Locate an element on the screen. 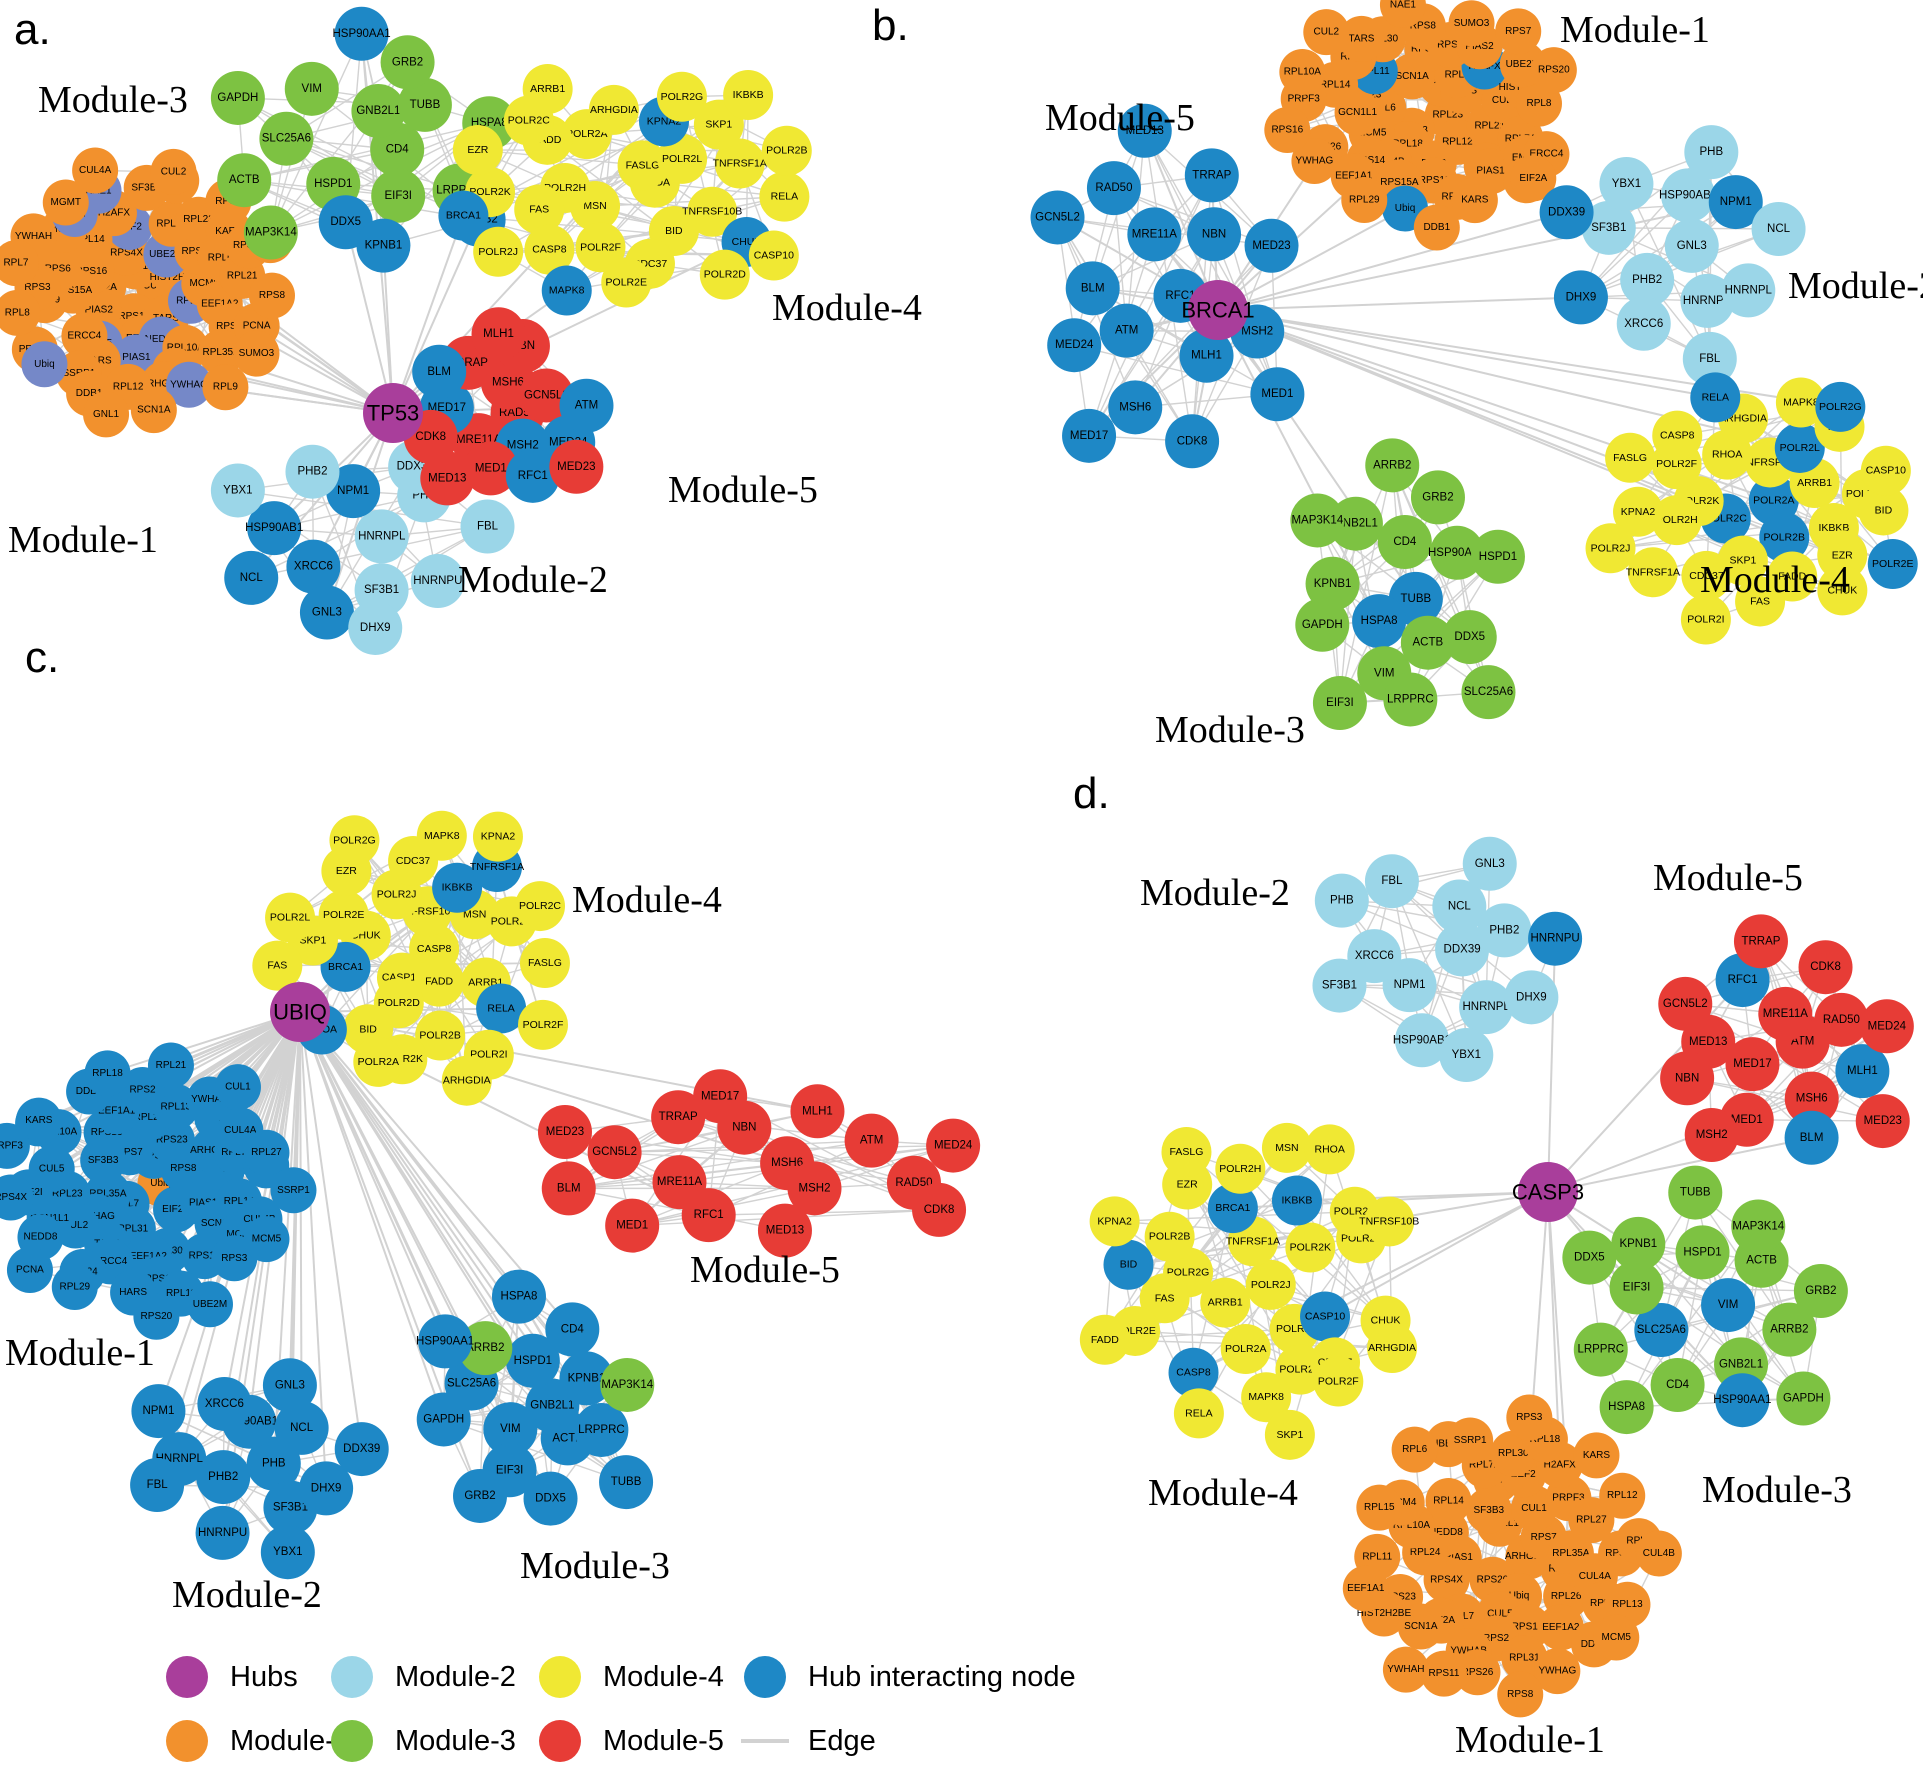  node-DDB1: DDB1 is located at coordinates (1436, 227).